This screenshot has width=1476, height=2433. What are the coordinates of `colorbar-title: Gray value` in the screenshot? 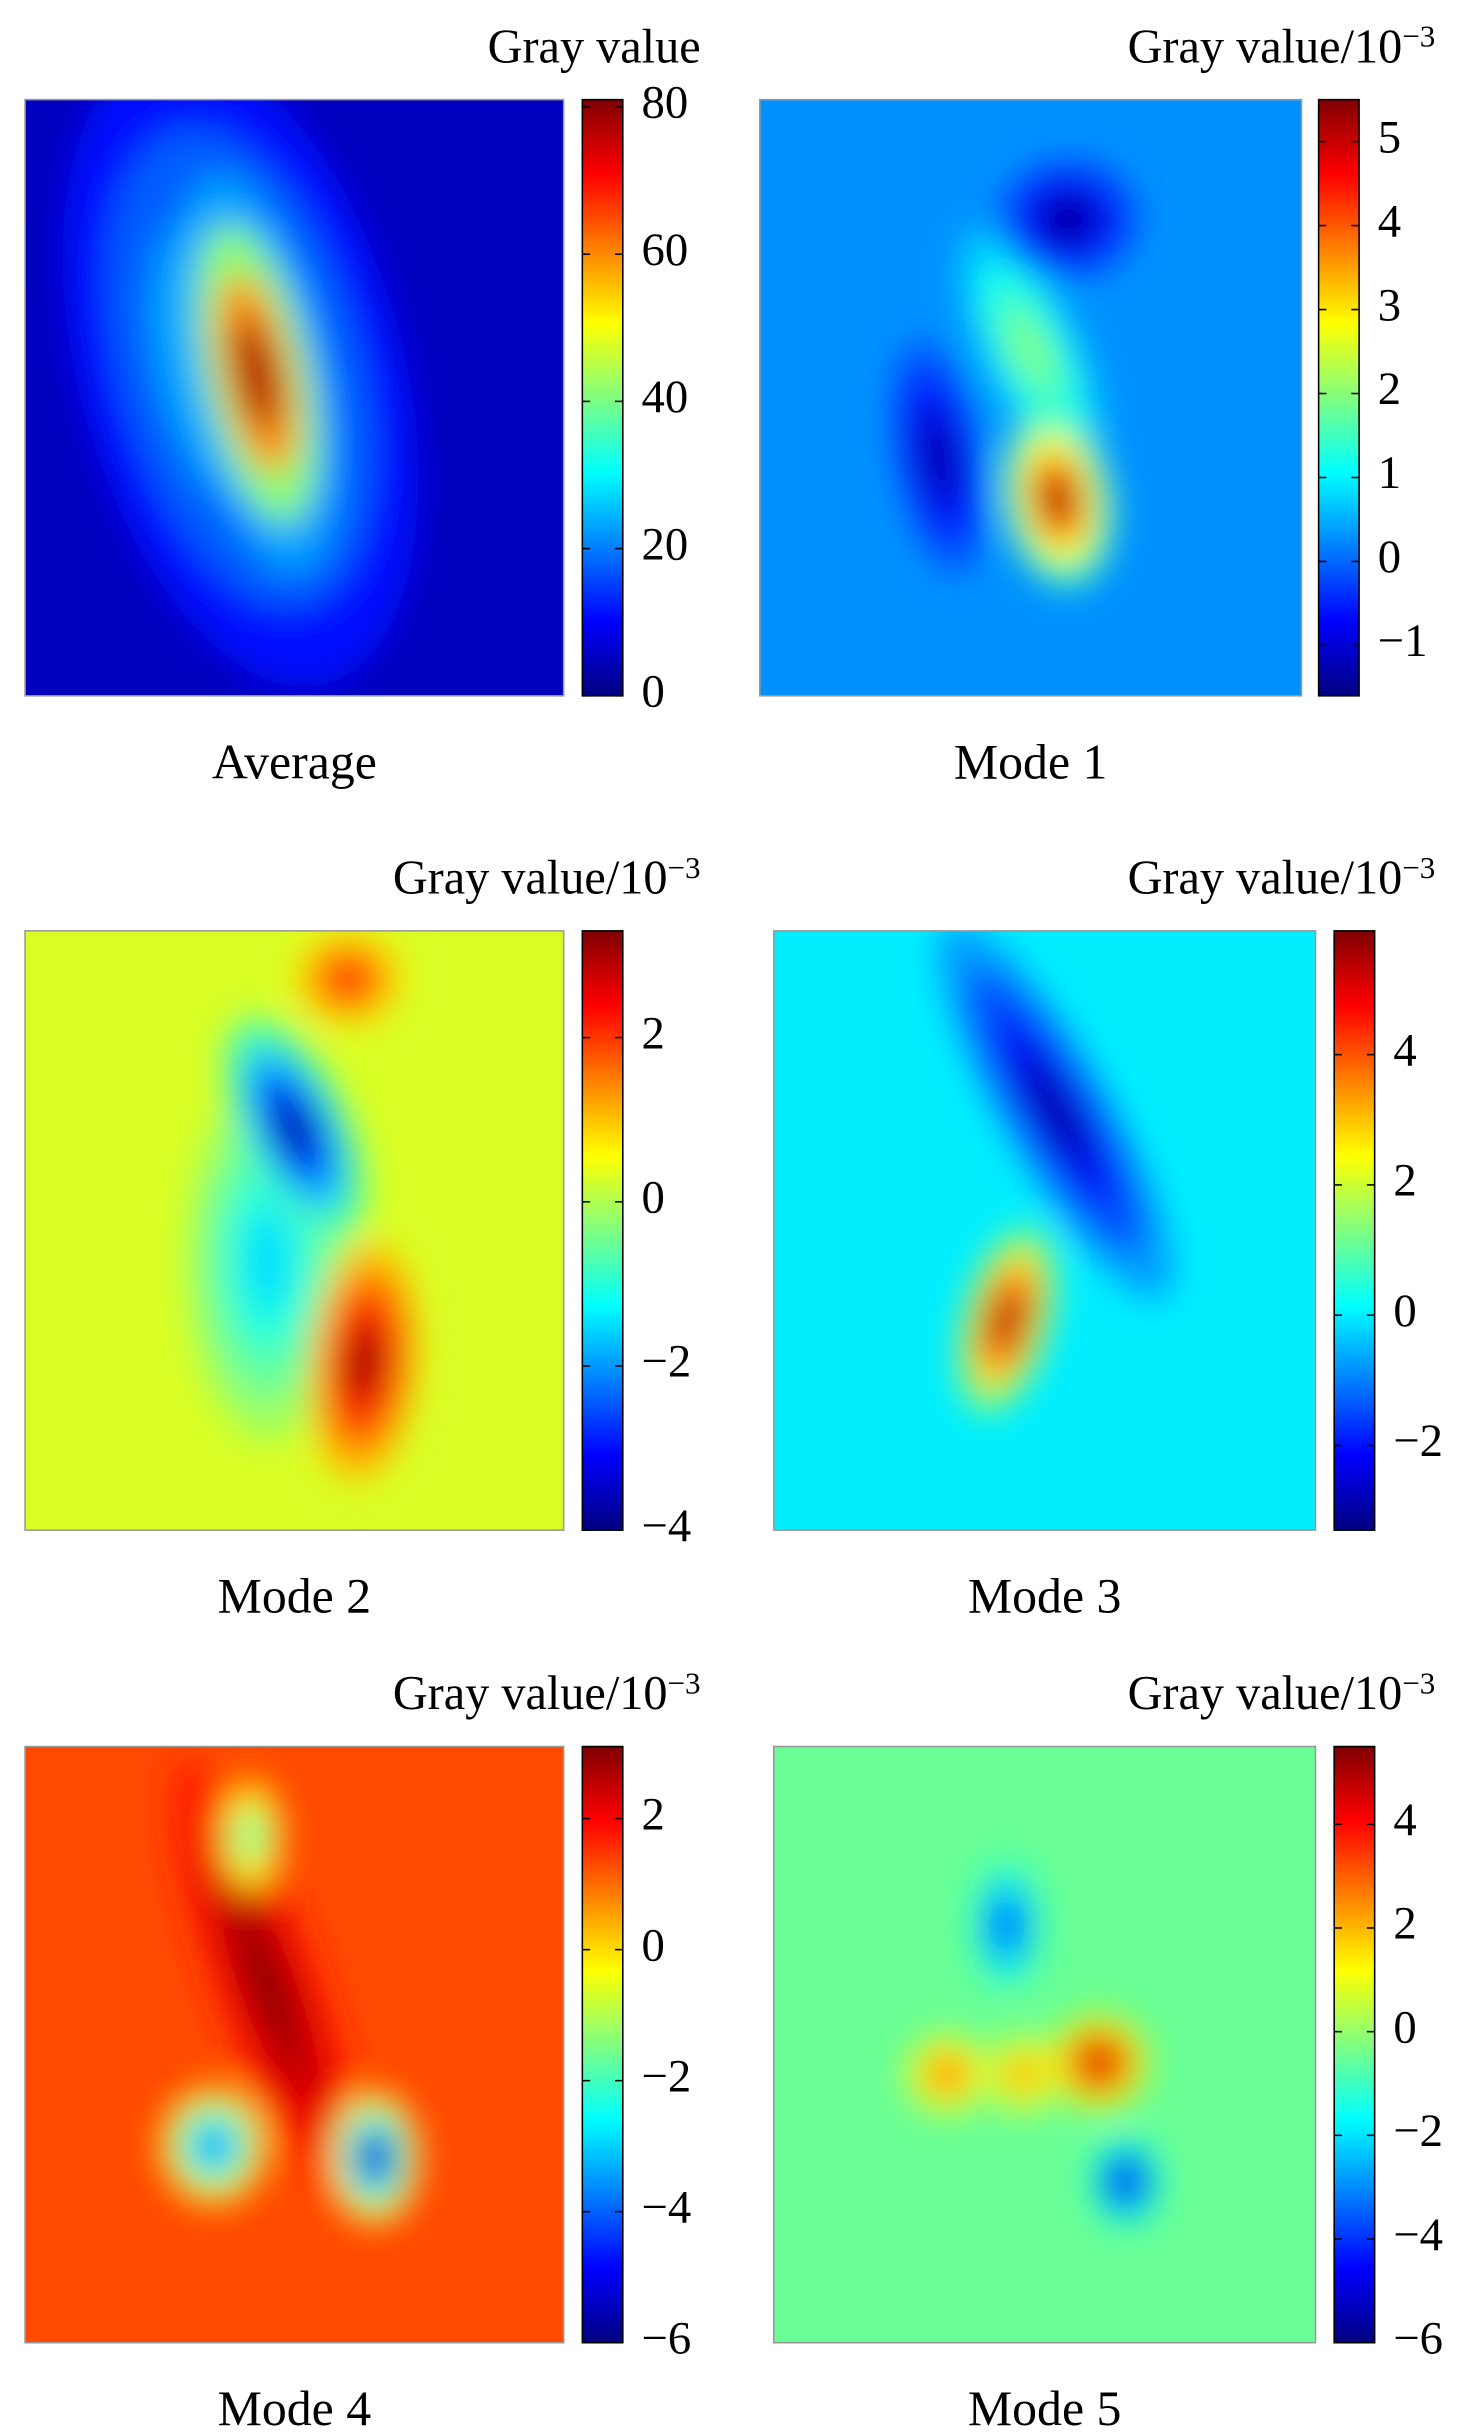 It's located at (594, 46).